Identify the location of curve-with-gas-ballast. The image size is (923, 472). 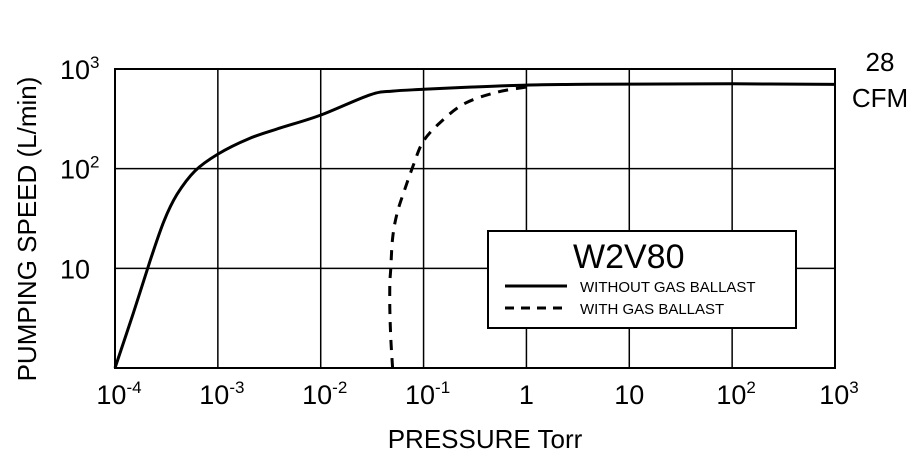
(457, 227).